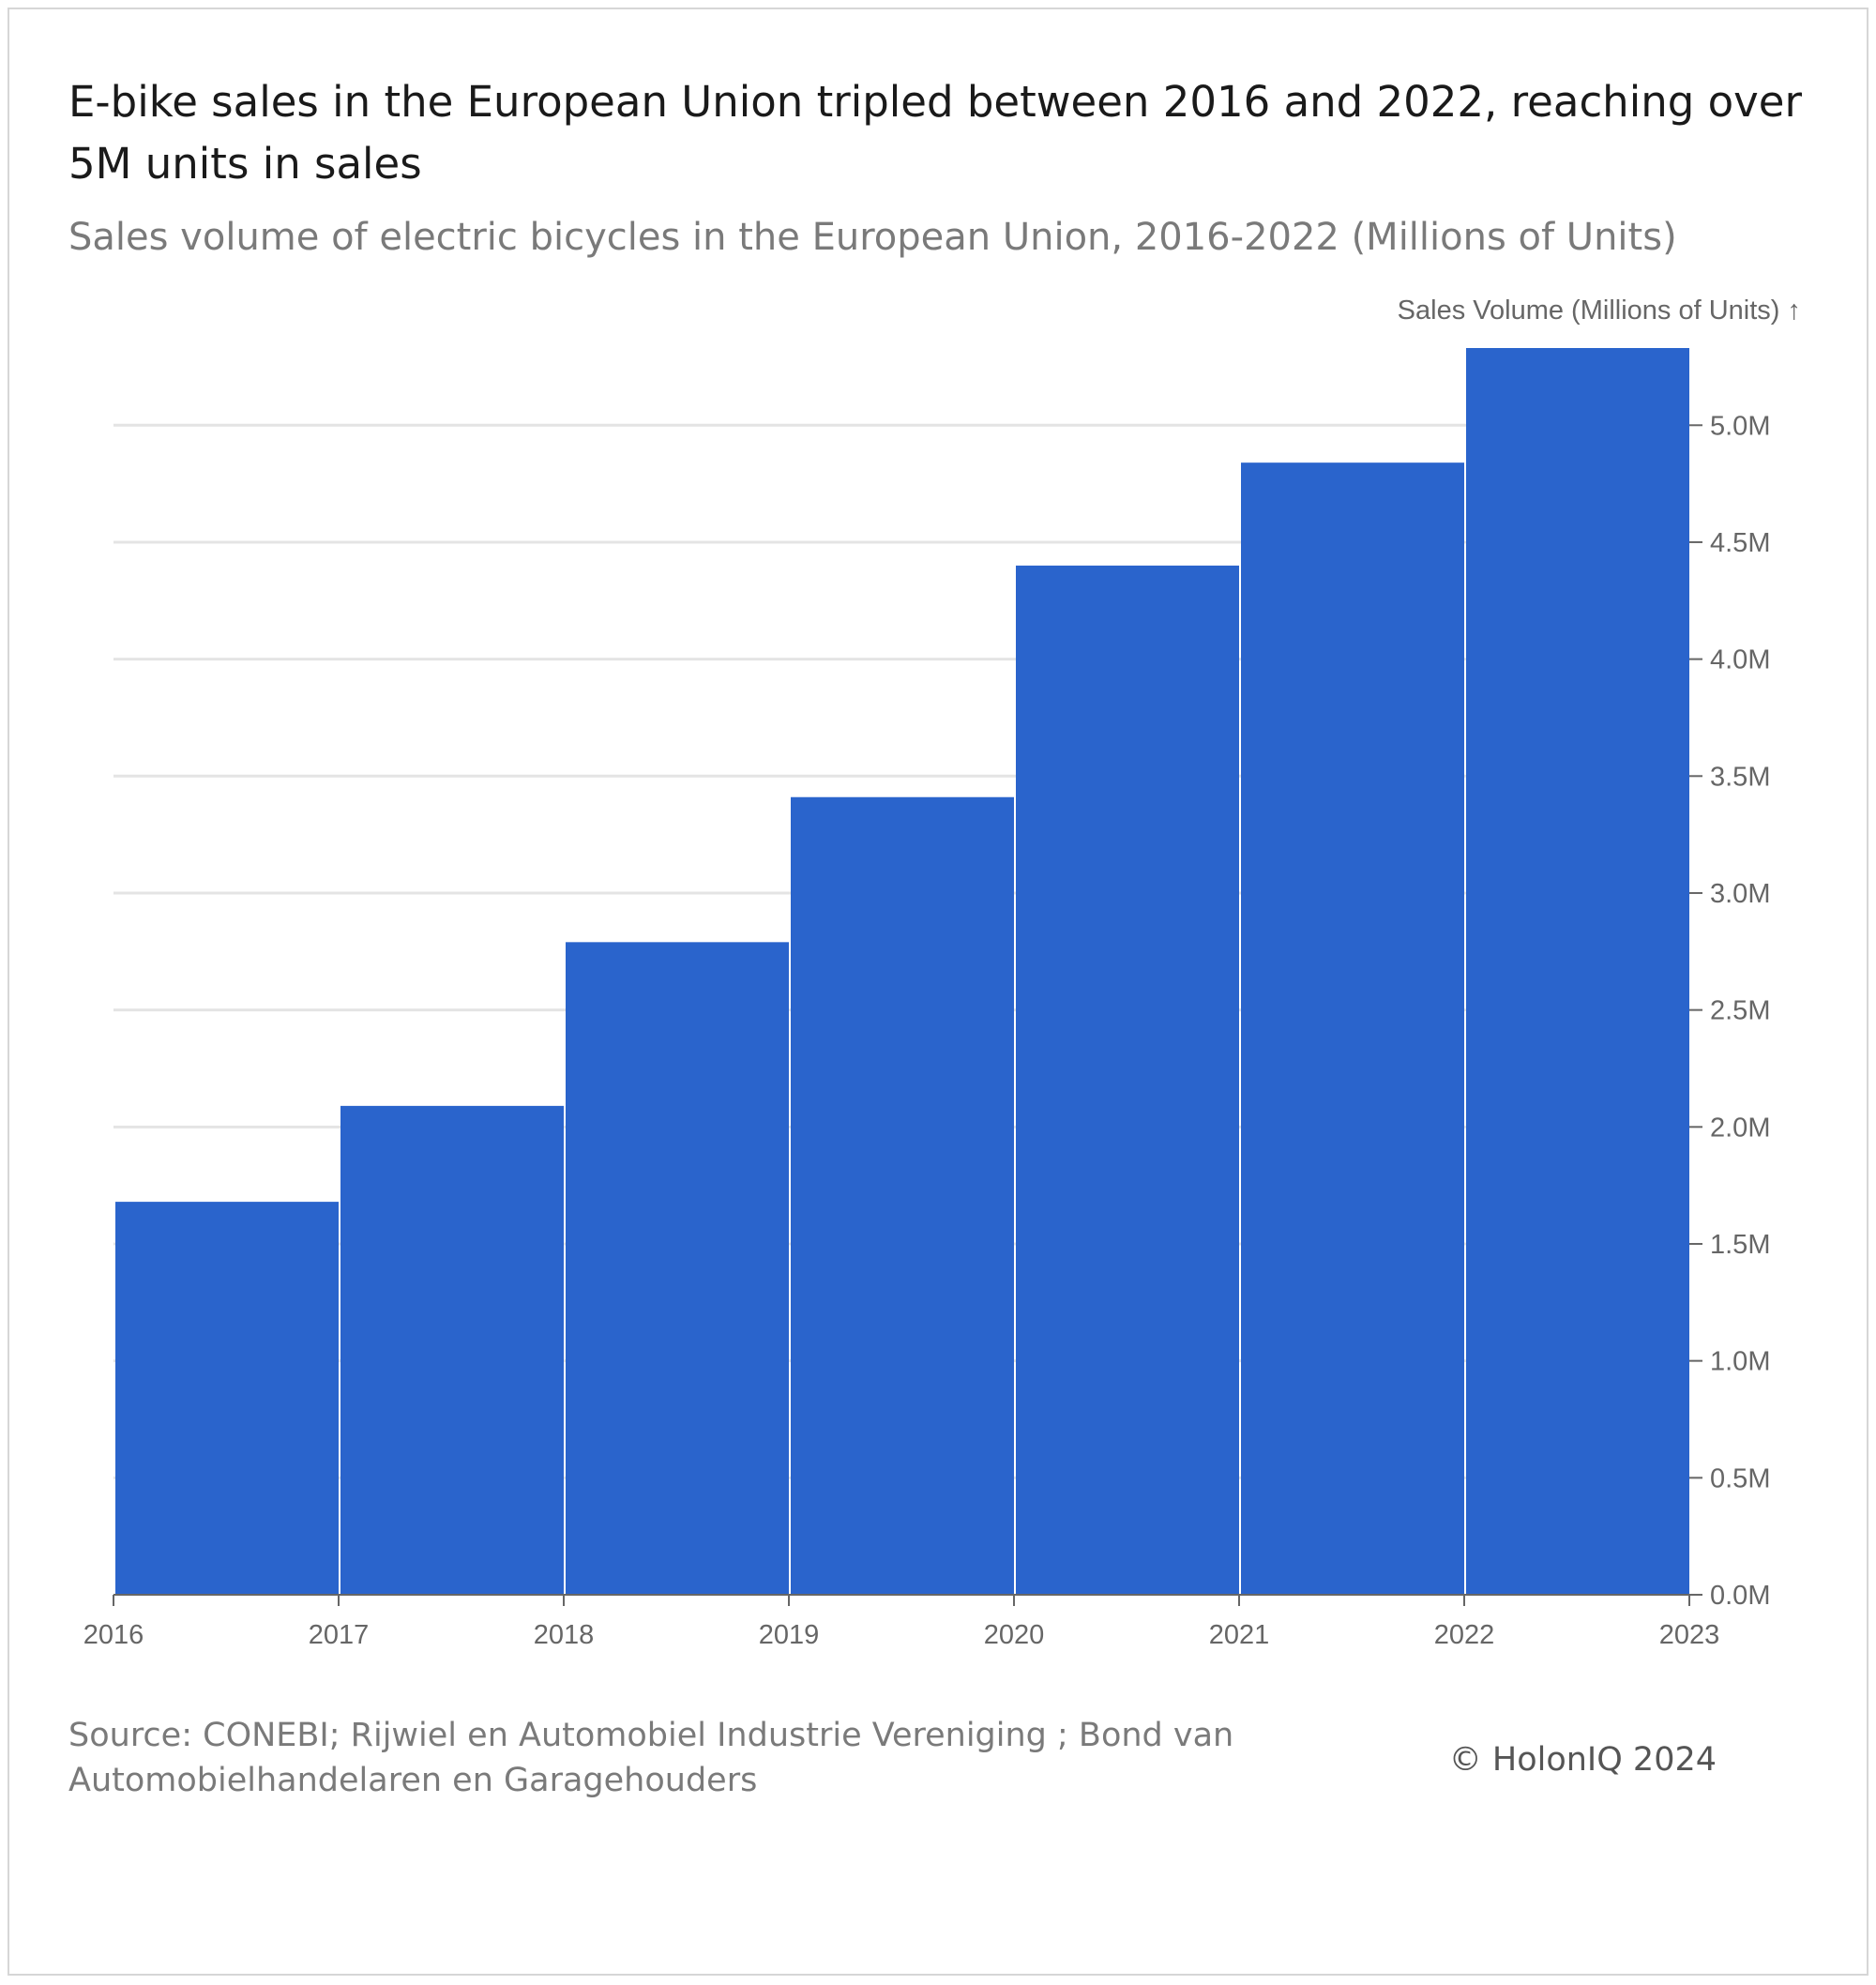  Describe the element at coordinates (1740, 1011) in the screenshot. I see `y-tick-label: 2.5M` at that location.